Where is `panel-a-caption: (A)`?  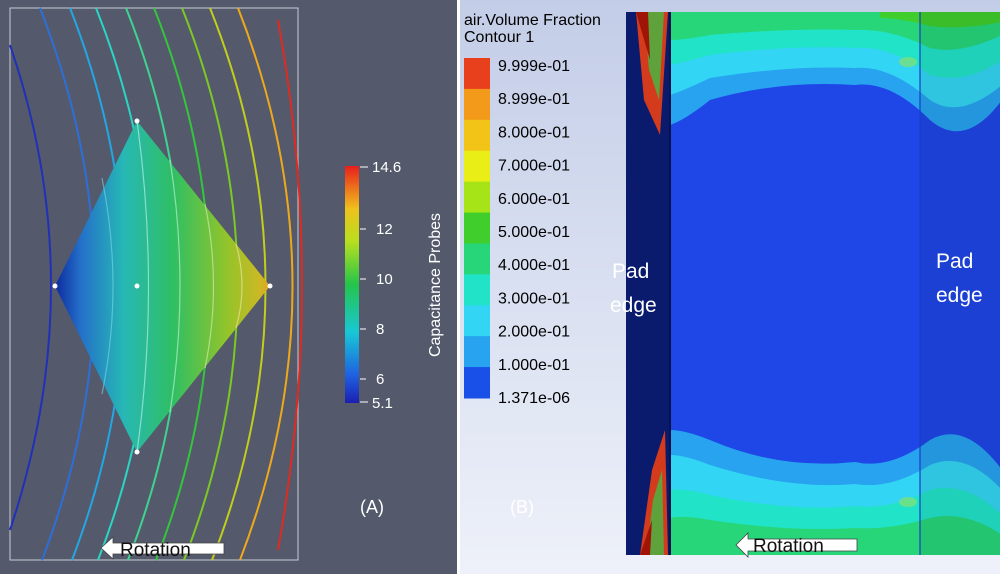 panel-a-caption: (A) is located at coordinates (372, 507).